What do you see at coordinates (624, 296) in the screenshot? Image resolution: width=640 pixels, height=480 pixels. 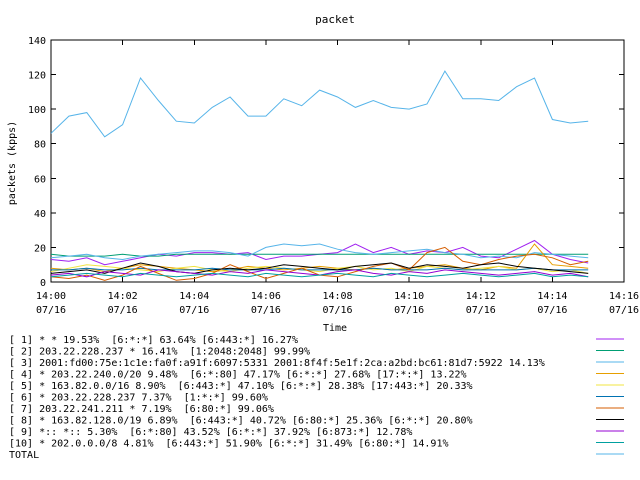 I see `x-tick-label: 14:16` at bounding box center [624, 296].